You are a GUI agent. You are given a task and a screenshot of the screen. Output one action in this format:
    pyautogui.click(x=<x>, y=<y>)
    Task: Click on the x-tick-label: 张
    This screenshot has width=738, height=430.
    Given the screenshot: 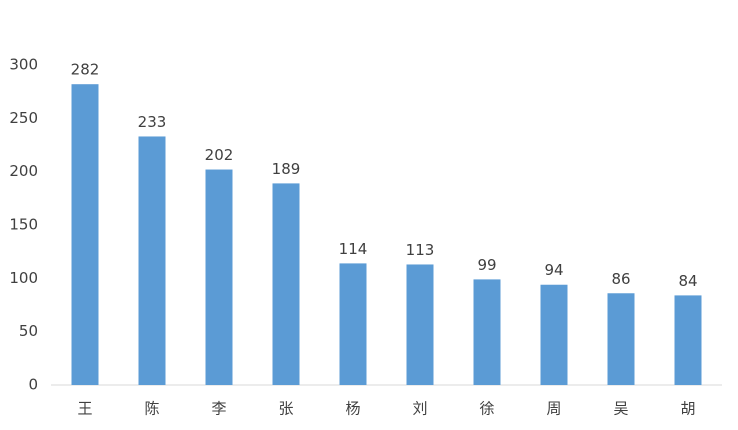 What is the action you would take?
    pyautogui.click(x=285, y=409)
    